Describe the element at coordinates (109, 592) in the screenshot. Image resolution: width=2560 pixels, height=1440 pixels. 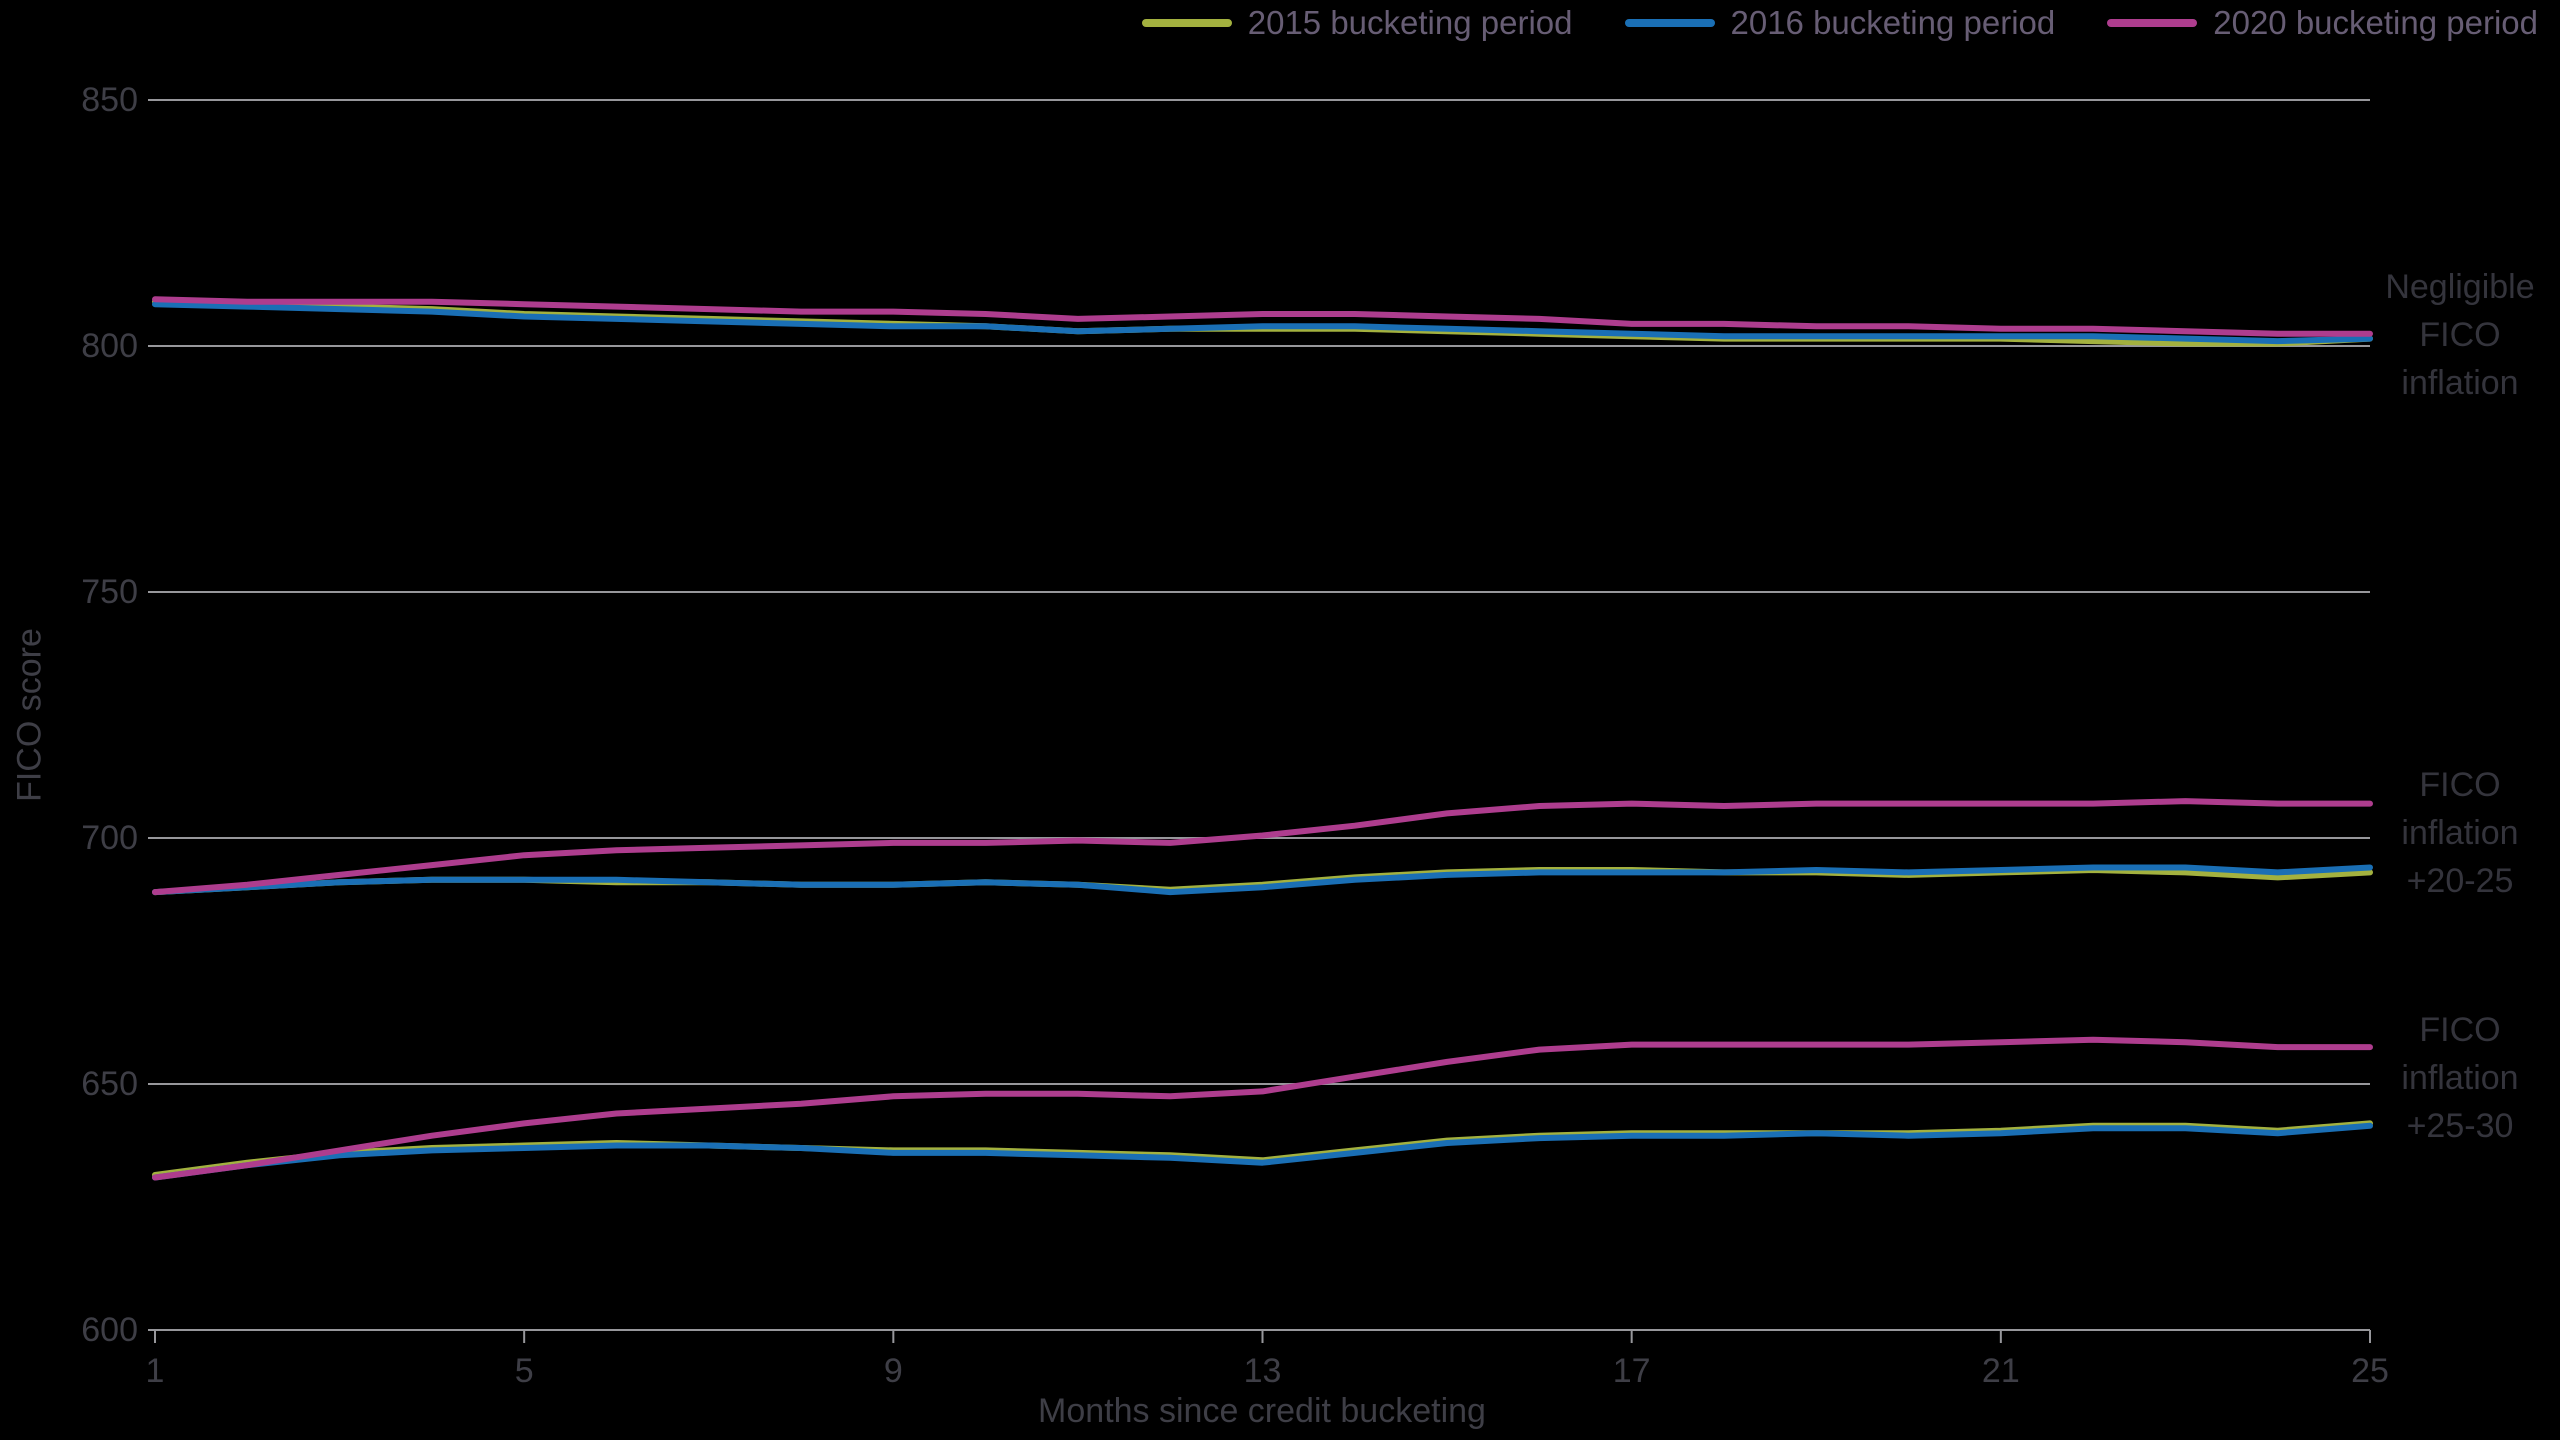
I see `y-tick-label-750: 750` at that location.